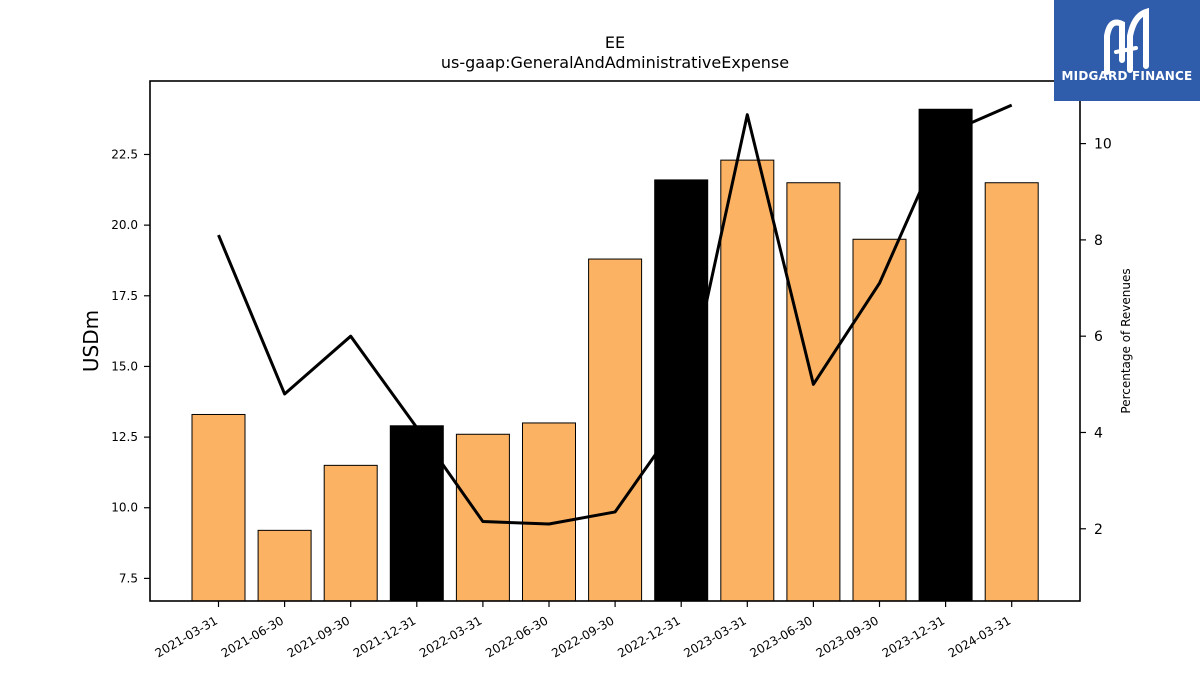 This screenshot has height=675, width=1200. I want to click on x-tick-label: 2024-03-31, so click(979, 636).